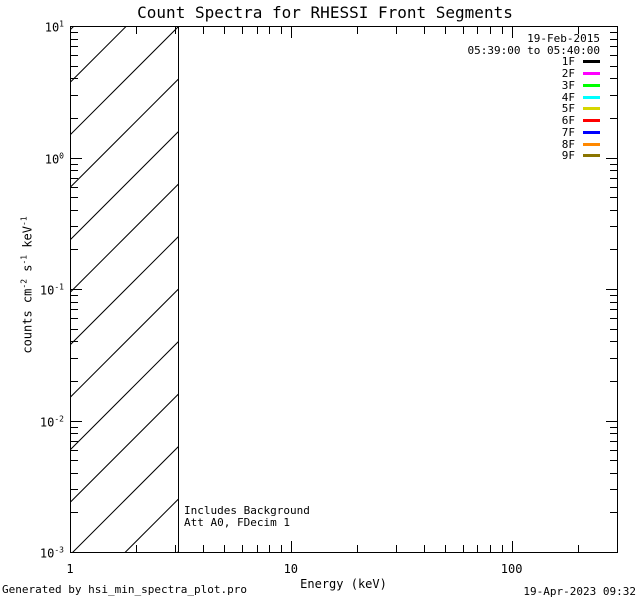 The height and width of the screenshot is (600, 640). Describe the element at coordinates (568, 132) in the screenshot. I see `legend-entry-label: 7F` at that location.